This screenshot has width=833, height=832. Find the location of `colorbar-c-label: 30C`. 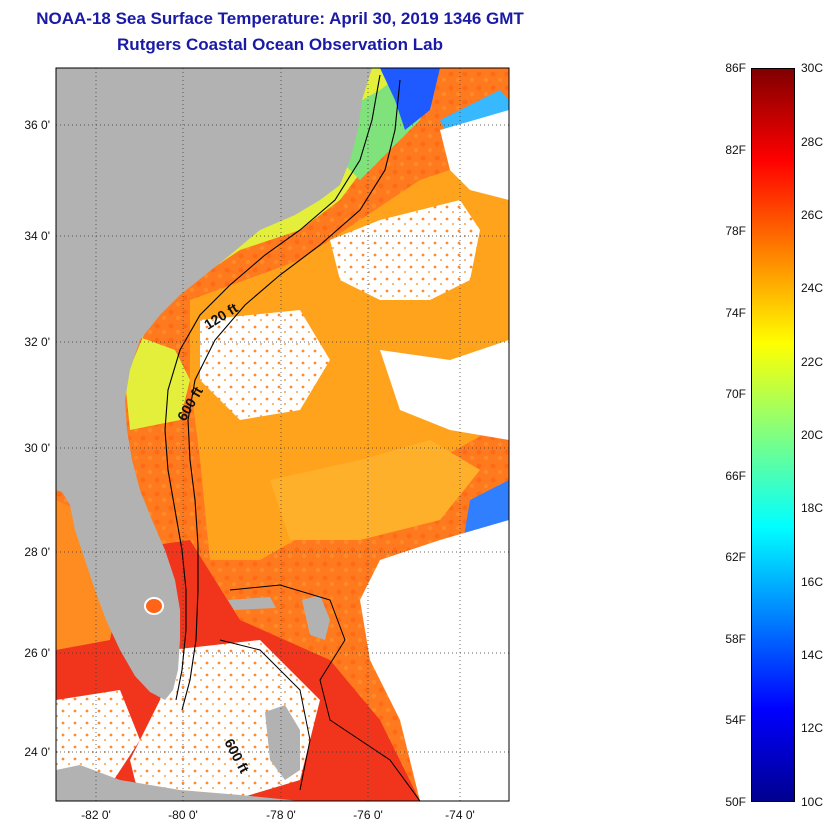

colorbar-c-label: 30C is located at coordinates (812, 68).